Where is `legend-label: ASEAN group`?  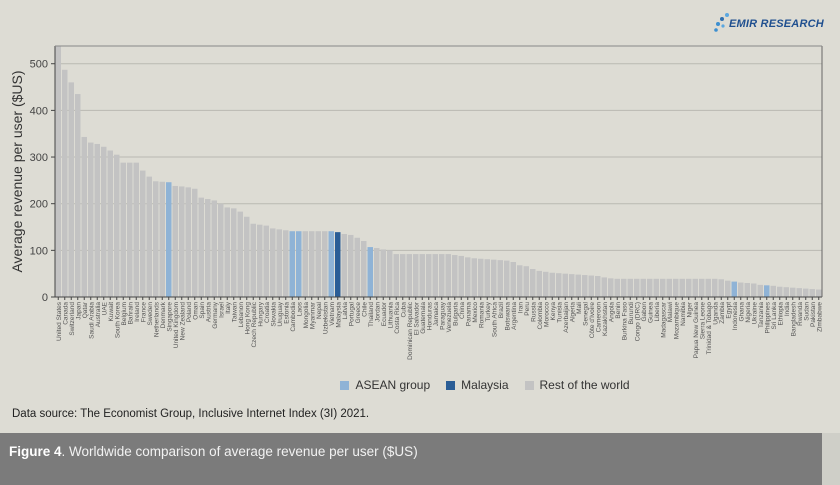
legend-label: ASEAN group is located at coordinates (393, 385).